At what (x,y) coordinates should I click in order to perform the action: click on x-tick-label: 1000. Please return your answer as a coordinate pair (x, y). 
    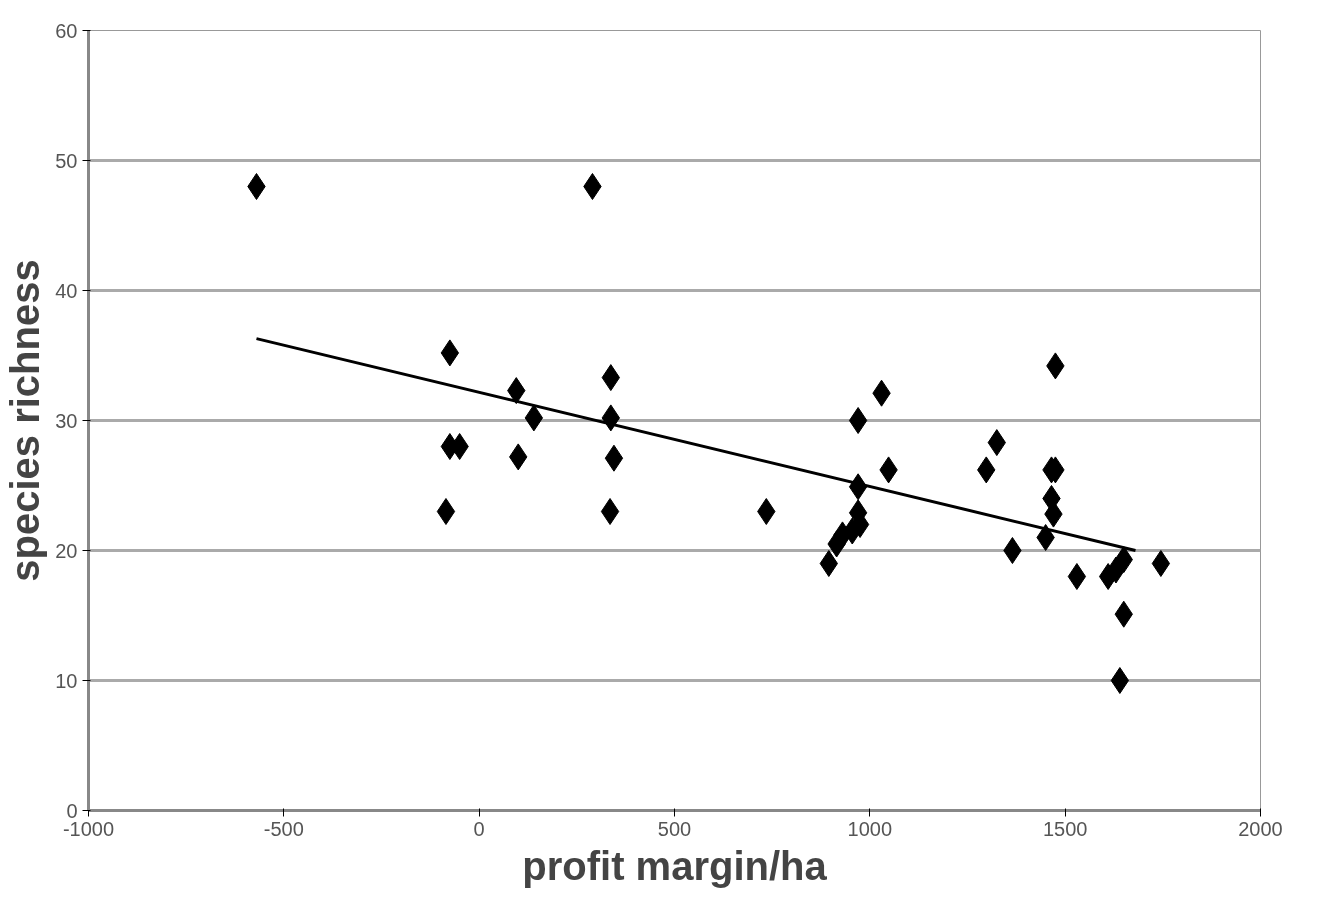
    Looking at the image, I should click on (870, 828).